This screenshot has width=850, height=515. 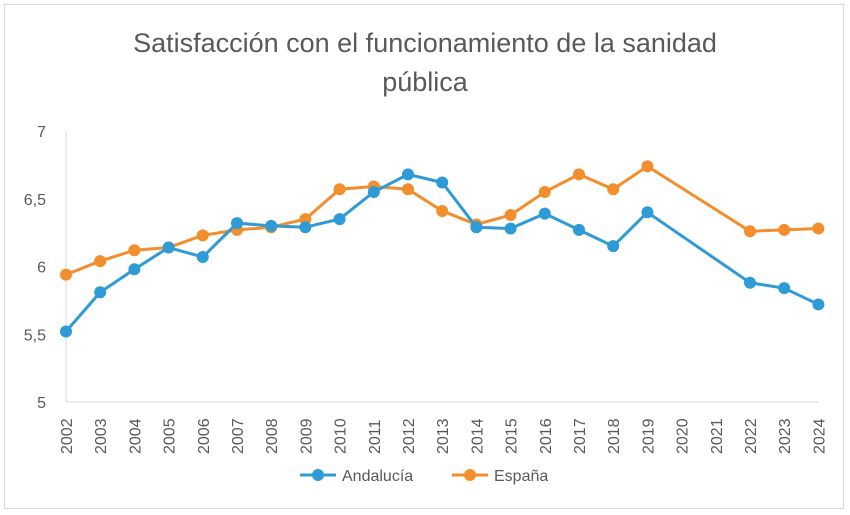 What do you see at coordinates (717, 436) in the screenshot?
I see `x-tick-label: 2021` at bounding box center [717, 436].